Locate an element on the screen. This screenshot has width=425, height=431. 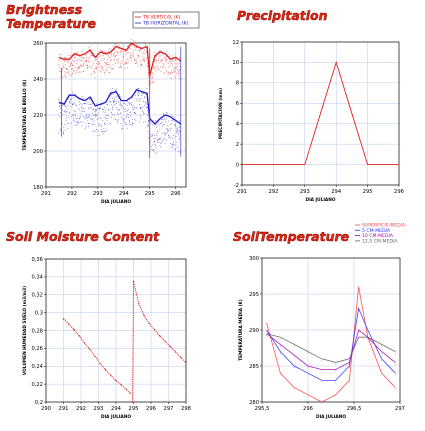
y-tick-label: 0,3 is located at coordinates (39, 313).